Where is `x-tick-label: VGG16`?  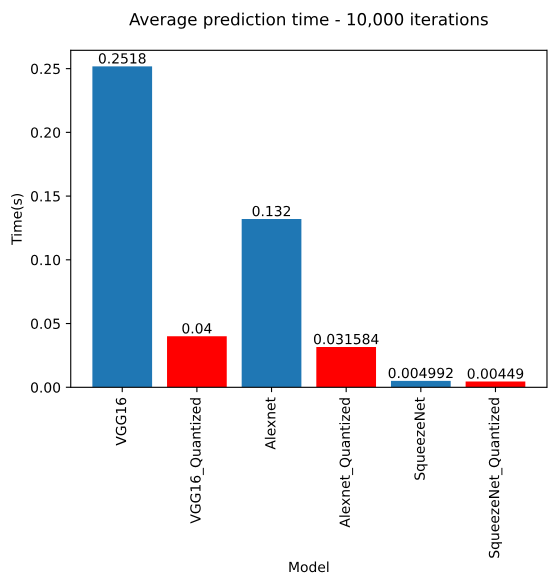
x-tick-label: VGG16 is located at coordinates (121, 422).